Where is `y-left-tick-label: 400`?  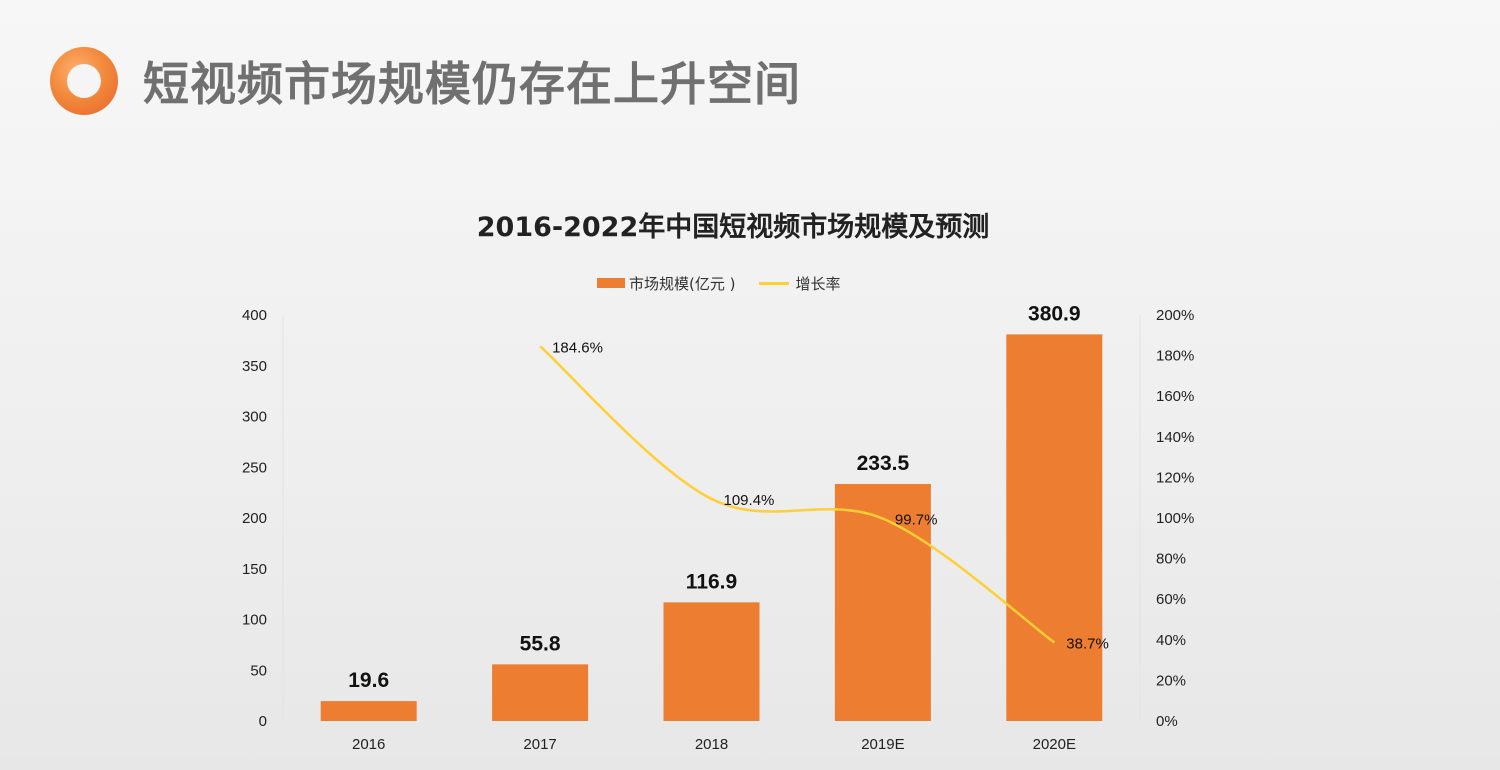
y-left-tick-label: 400 is located at coordinates (254, 315).